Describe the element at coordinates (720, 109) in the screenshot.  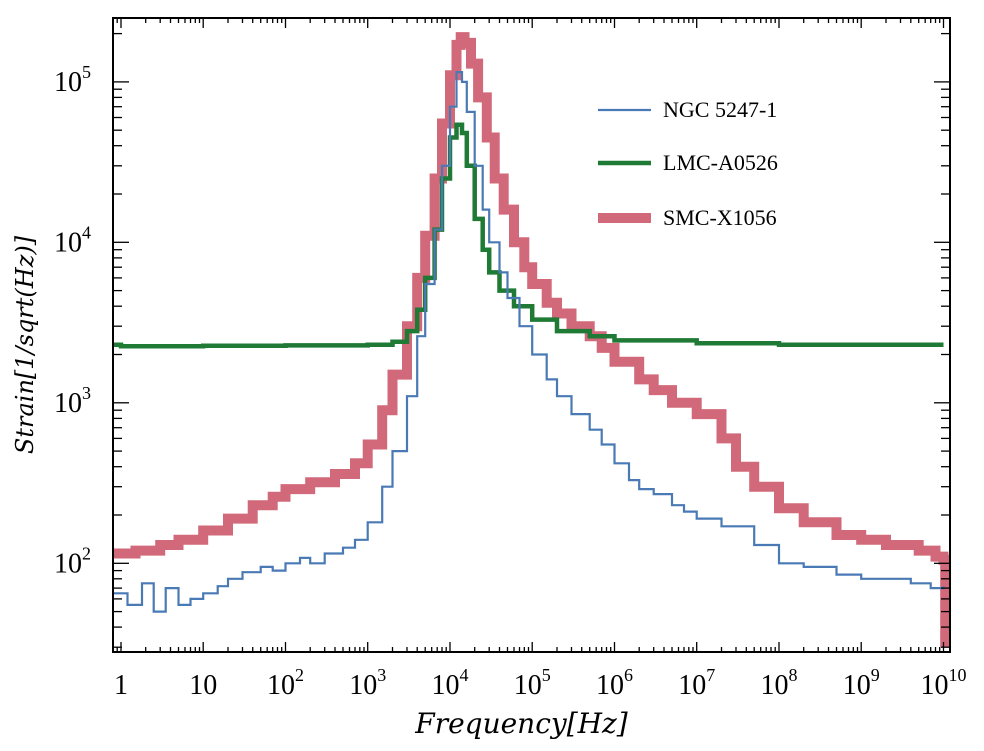
I see `legend-label-ngc-5247-1: NGC 5247-1` at that location.